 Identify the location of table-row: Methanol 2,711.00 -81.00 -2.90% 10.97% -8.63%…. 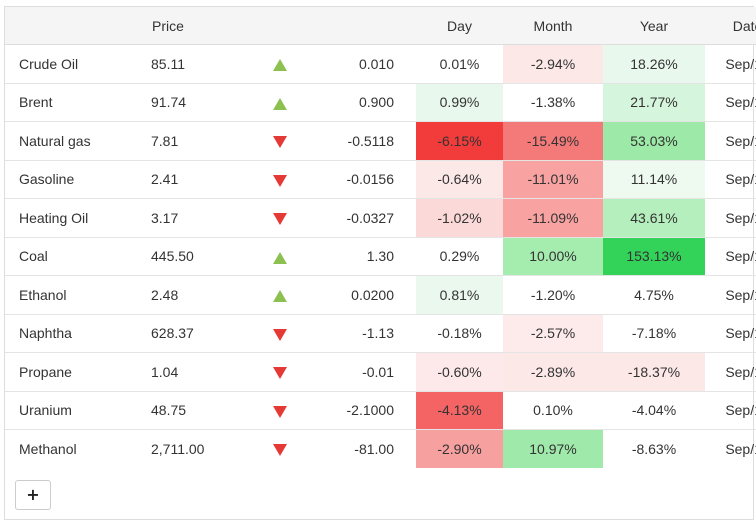
(380, 448).